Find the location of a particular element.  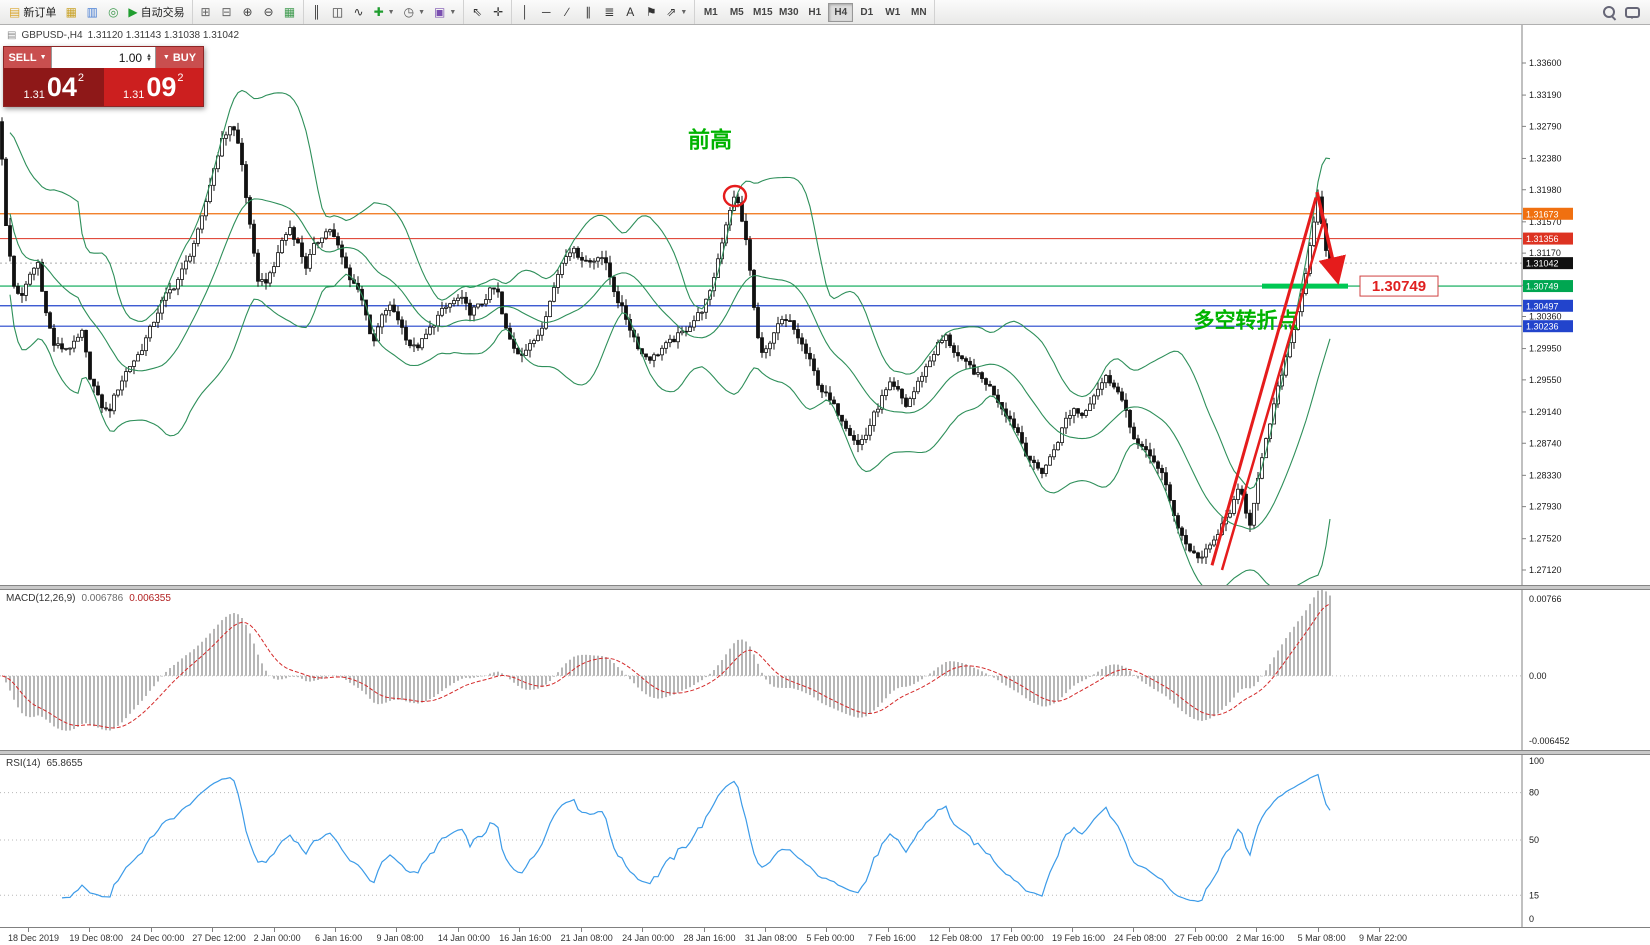

time-axis-label: 24 Jan 00:00 is located at coordinates (648, 938).